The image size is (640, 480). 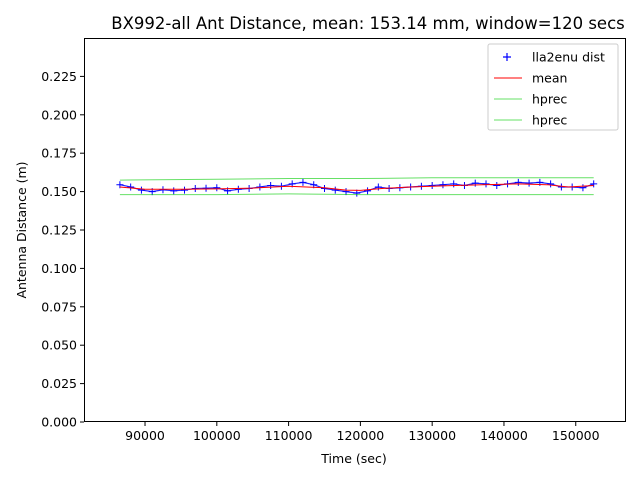 I want to click on legend: lla2enu dist mean hprec hprec, so click(x=553, y=87).